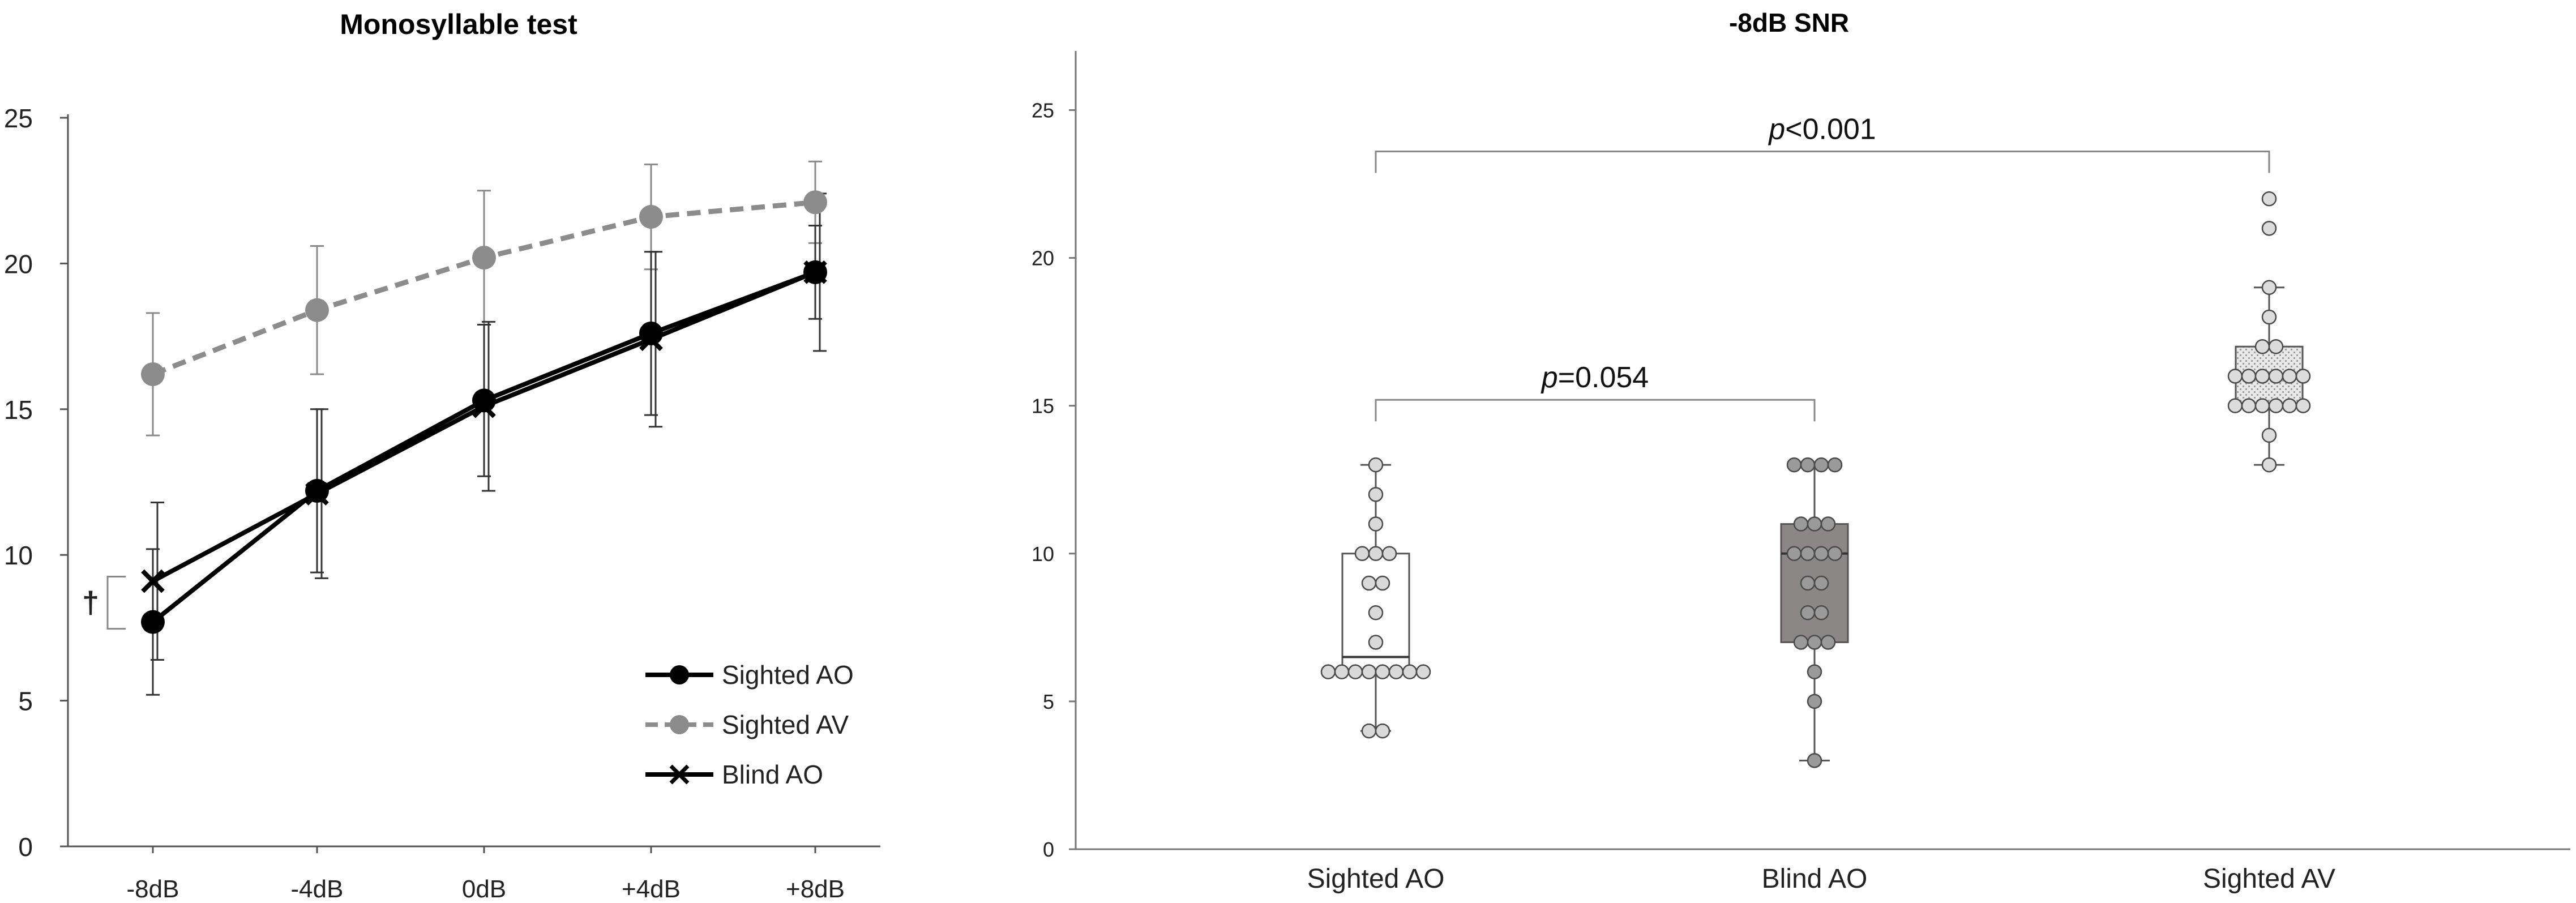 Image resolution: width=2576 pixels, height=903 pixels. Describe the element at coordinates (1815, 879) in the screenshot. I see `x-tick-label: Blind AO` at that location.